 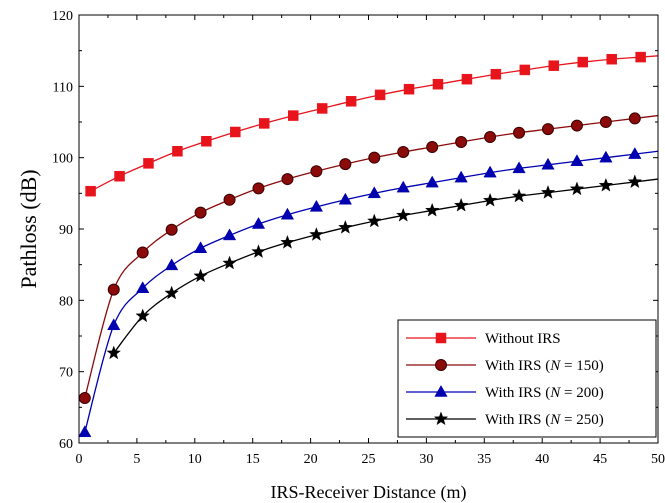 What do you see at coordinates (369, 459) in the screenshot?
I see `x-tick-label: 25` at bounding box center [369, 459].